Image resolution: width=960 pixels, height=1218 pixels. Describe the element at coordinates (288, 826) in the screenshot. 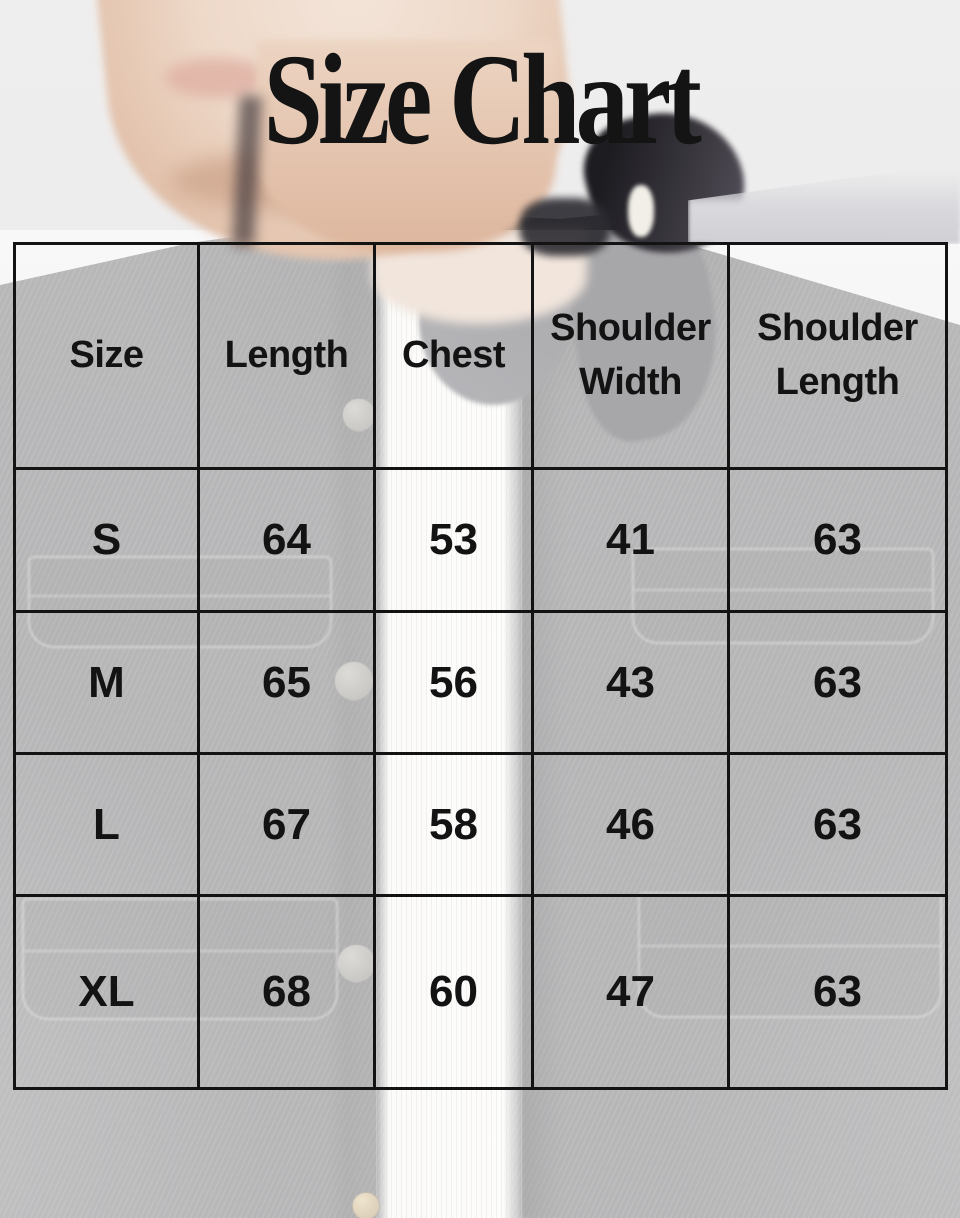

I see `table-cell: 67` at that location.